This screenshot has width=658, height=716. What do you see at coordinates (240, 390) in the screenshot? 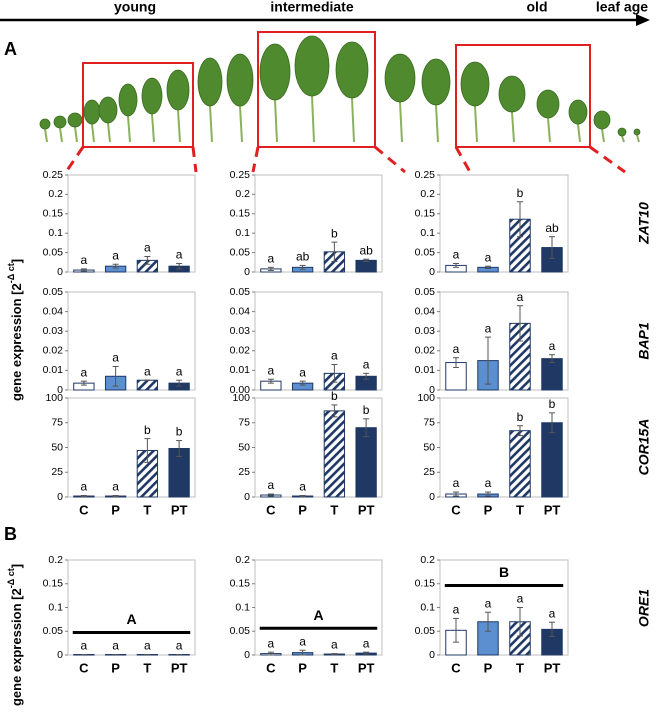
I see `y-tick-label: 0.00` at bounding box center [240, 390].